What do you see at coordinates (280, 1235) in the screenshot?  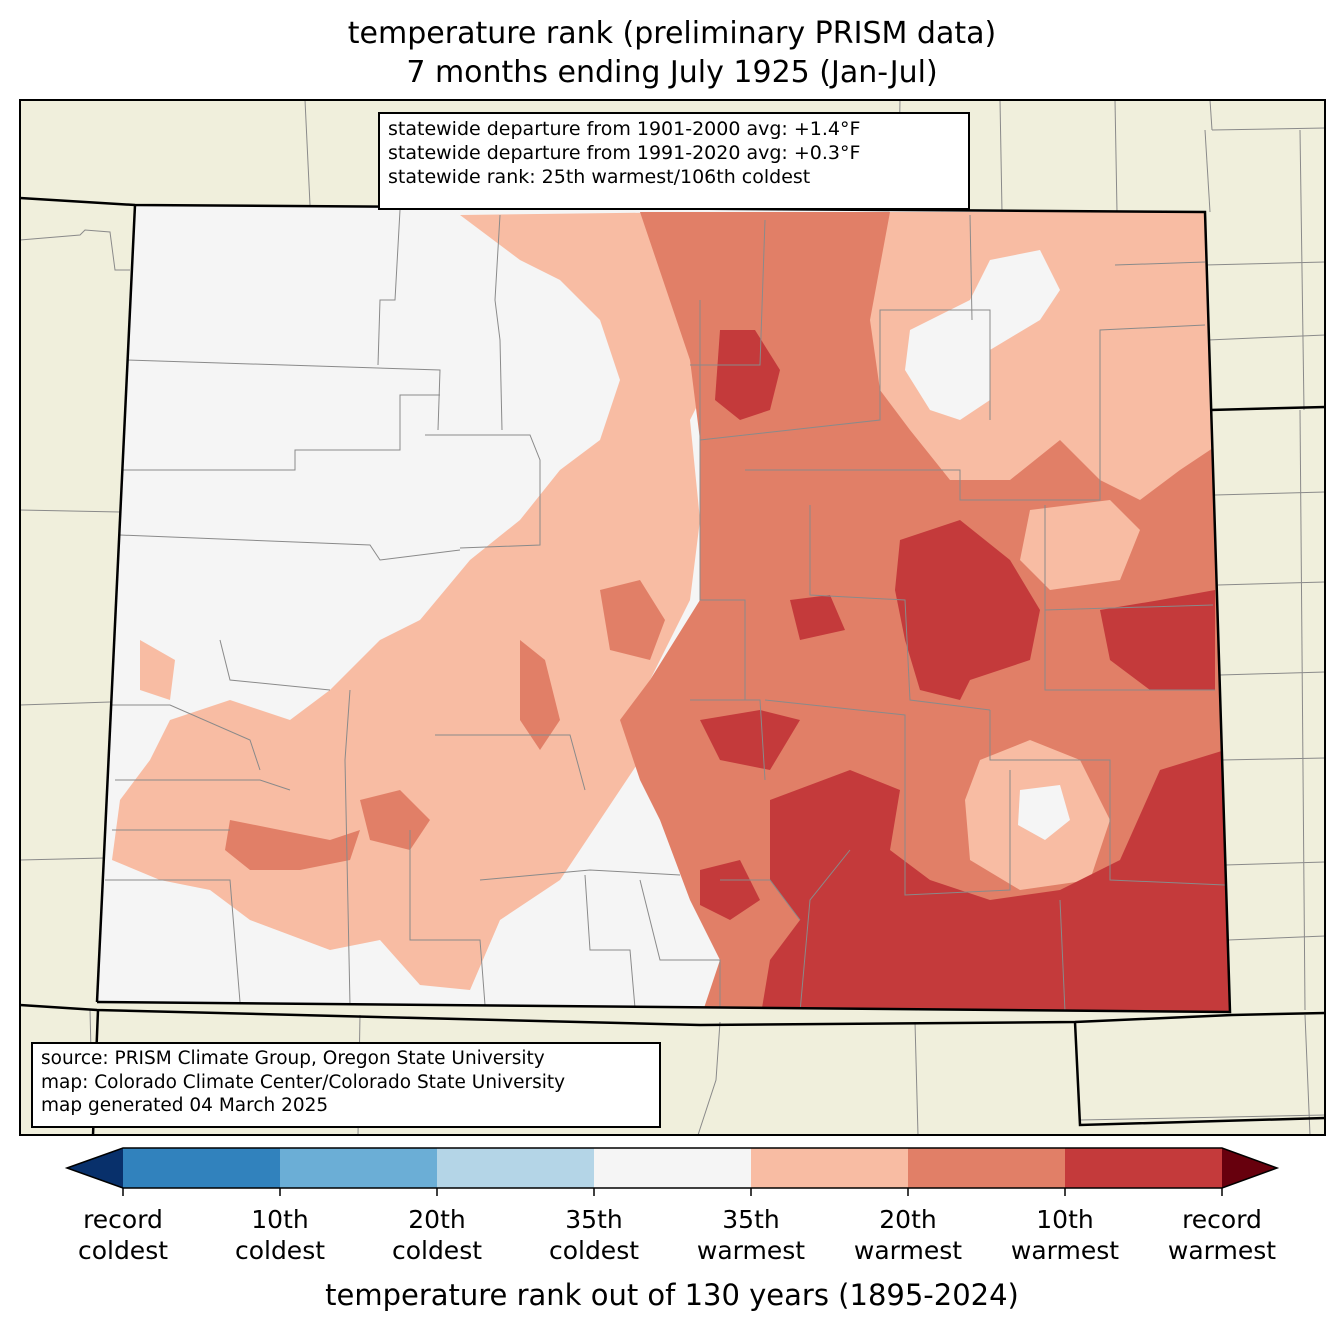 I see `colorbar-tick-label: 10th coldest` at bounding box center [280, 1235].